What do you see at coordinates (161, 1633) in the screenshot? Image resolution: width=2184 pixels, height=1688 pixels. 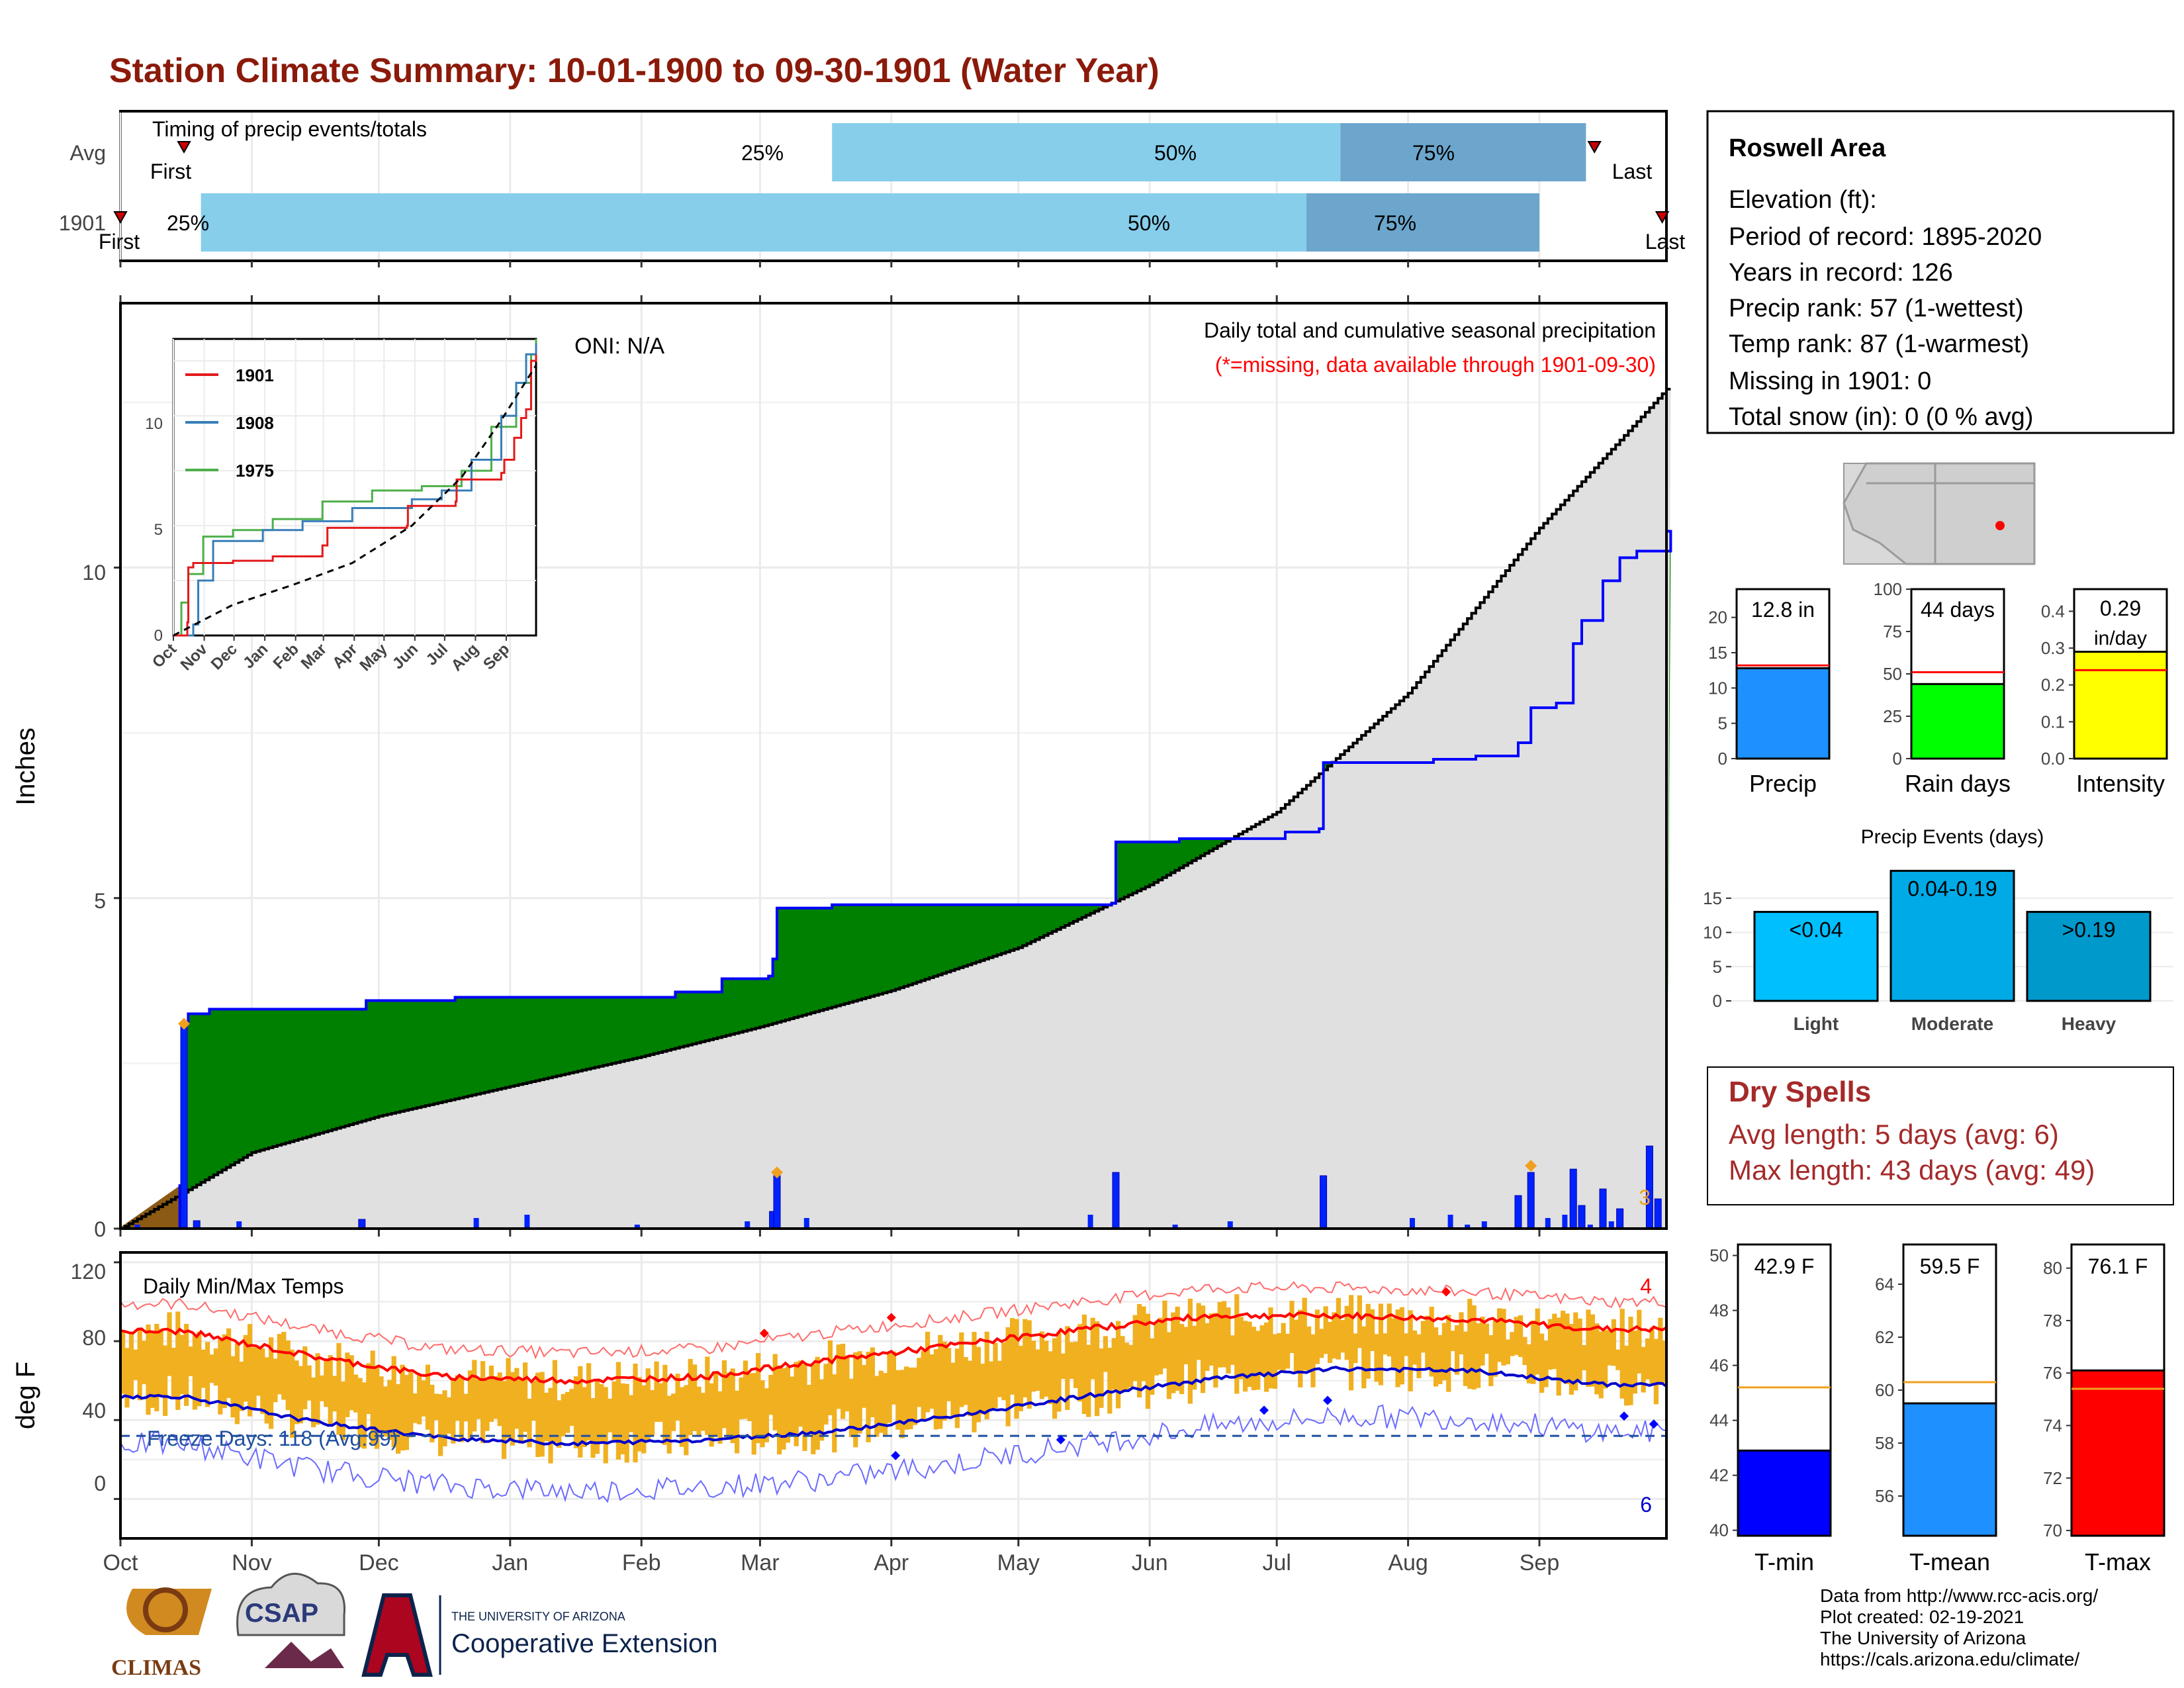 I see `climas-logo: CLIMAS` at bounding box center [161, 1633].